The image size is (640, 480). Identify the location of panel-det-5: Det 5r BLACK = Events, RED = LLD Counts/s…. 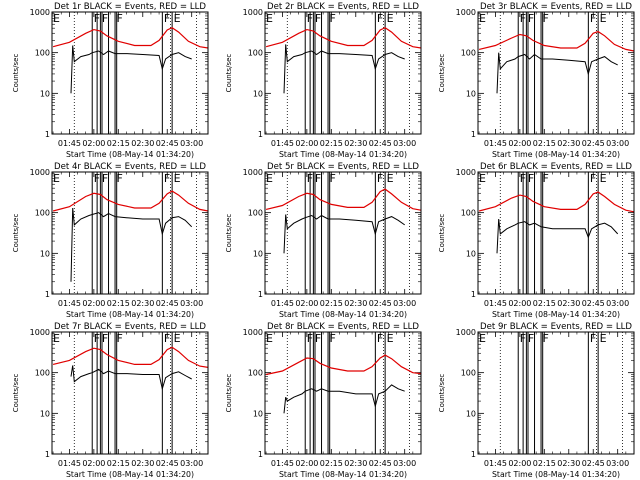
(323, 240).